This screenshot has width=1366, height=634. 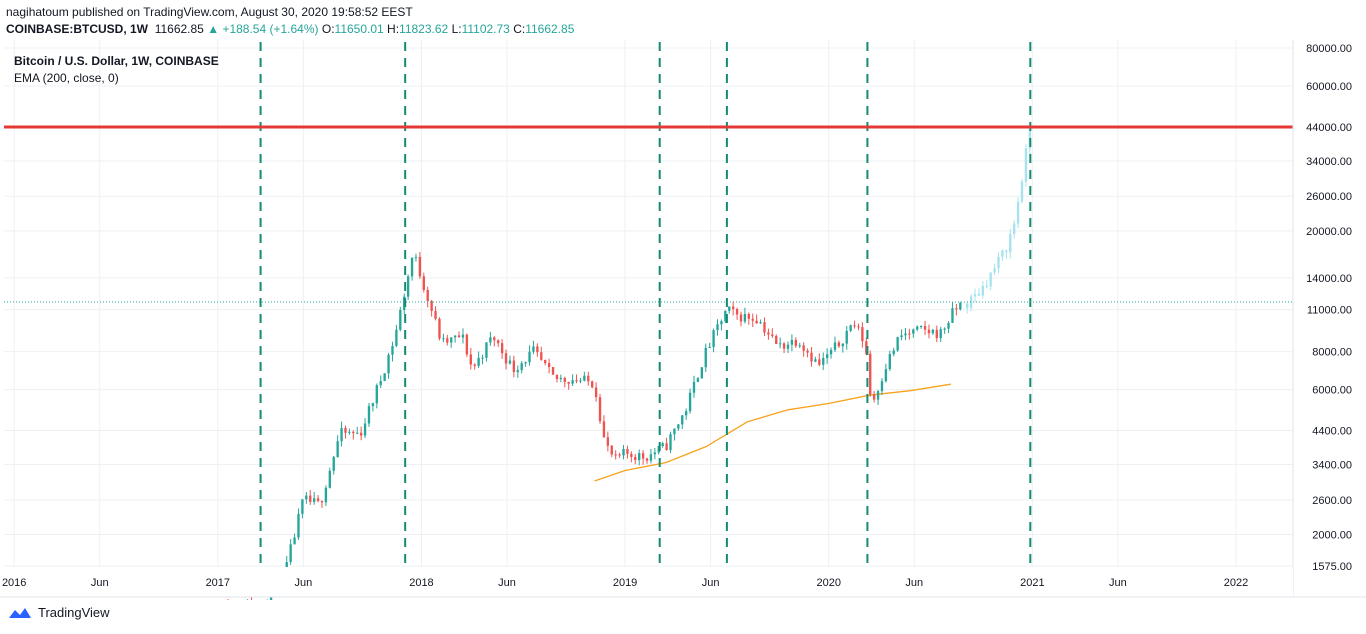 What do you see at coordinates (393, 29) in the screenshot?
I see `high-label: H:` at bounding box center [393, 29].